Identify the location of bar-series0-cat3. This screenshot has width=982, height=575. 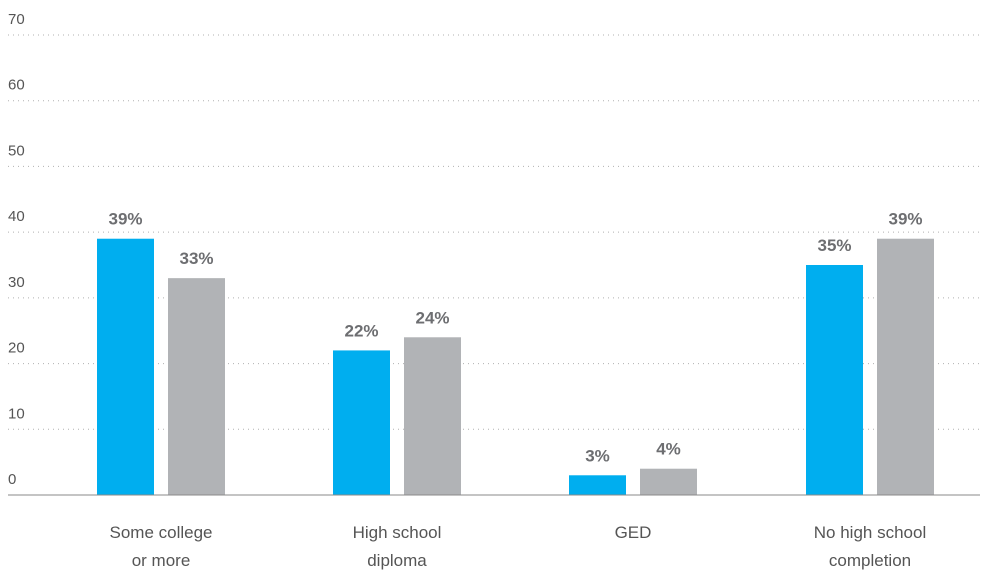
(834, 380).